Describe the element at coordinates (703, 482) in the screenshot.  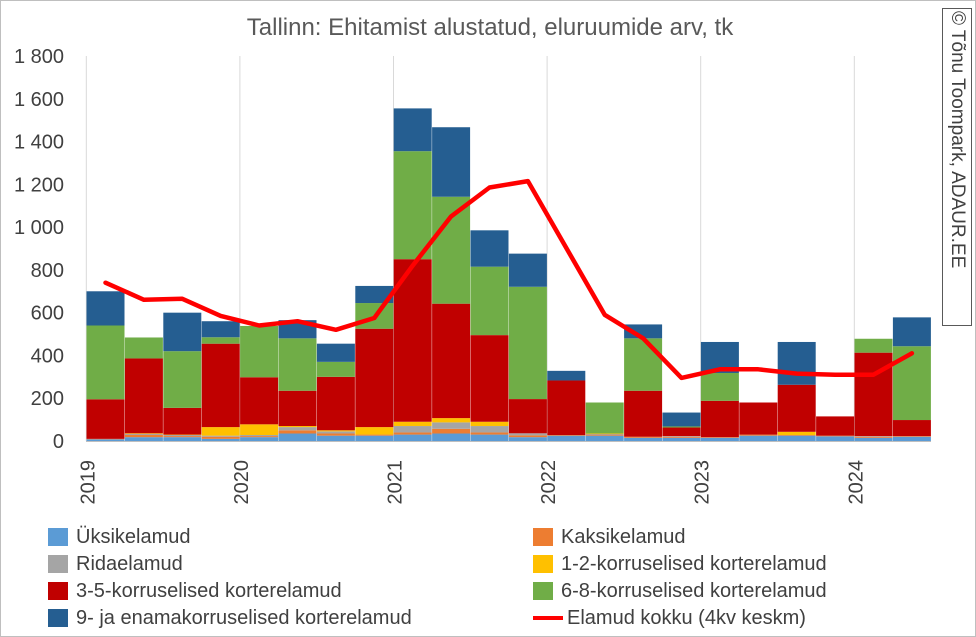
I see `x-tick-label: 2023` at that location.